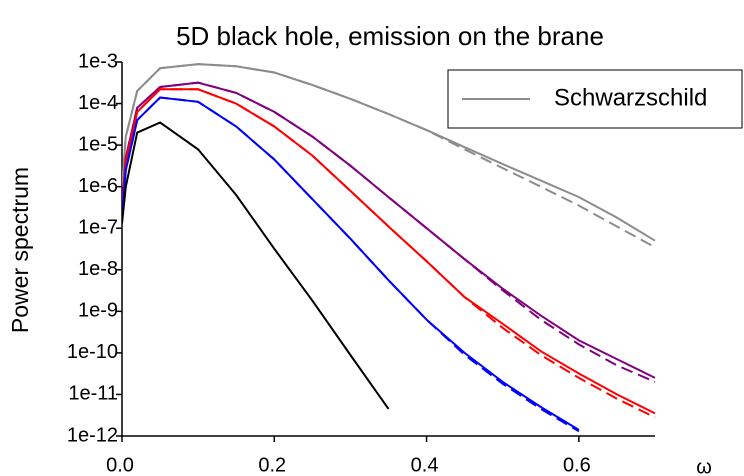 The height and width of the screenshot is (476, 744). Describe the element at coordinates (92, 352) in the screenshot. I see `y-tick-label: 1e-10` at that location.